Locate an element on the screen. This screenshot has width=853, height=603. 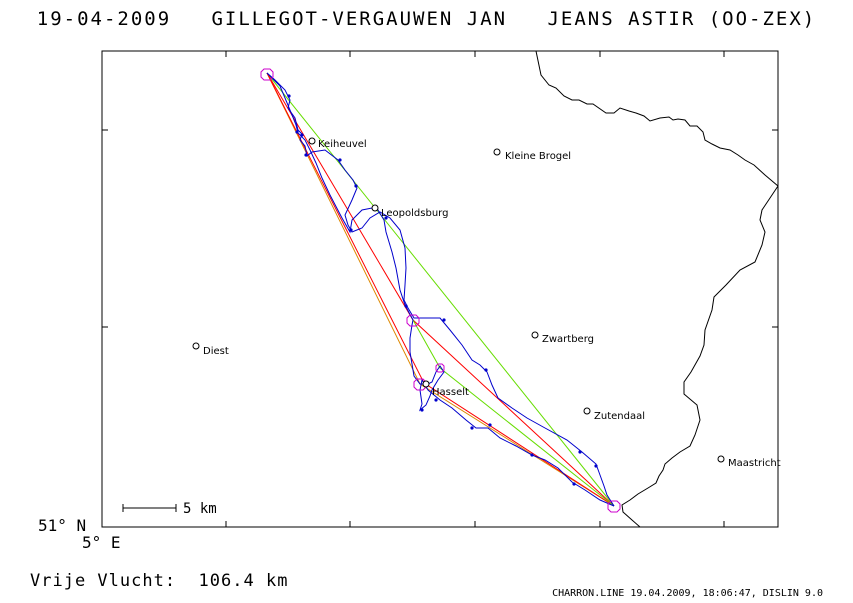
city-marker-kleine-brogel is located at coordinates (497, 152).